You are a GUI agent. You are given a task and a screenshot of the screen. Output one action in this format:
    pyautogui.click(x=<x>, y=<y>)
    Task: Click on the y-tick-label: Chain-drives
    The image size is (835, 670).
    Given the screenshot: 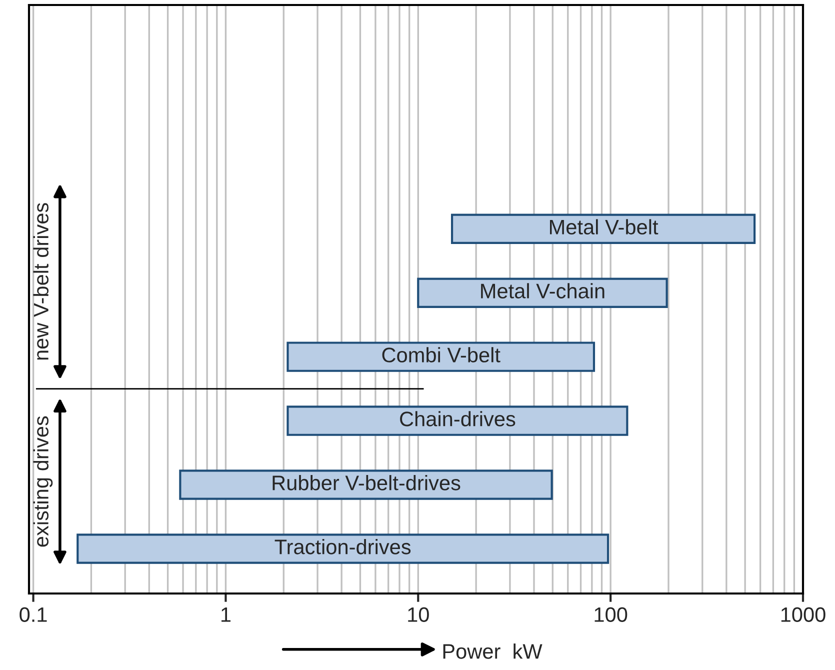 What is the action you would take?
    pyautogui.click(x=458, y=418)
    